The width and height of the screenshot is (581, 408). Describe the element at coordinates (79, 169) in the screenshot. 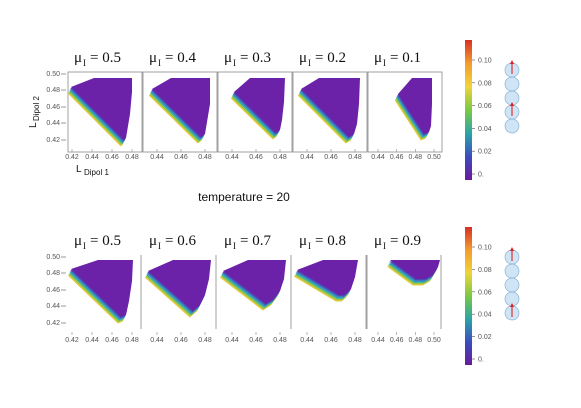

I see `x-axis-label-main: L` at that location.